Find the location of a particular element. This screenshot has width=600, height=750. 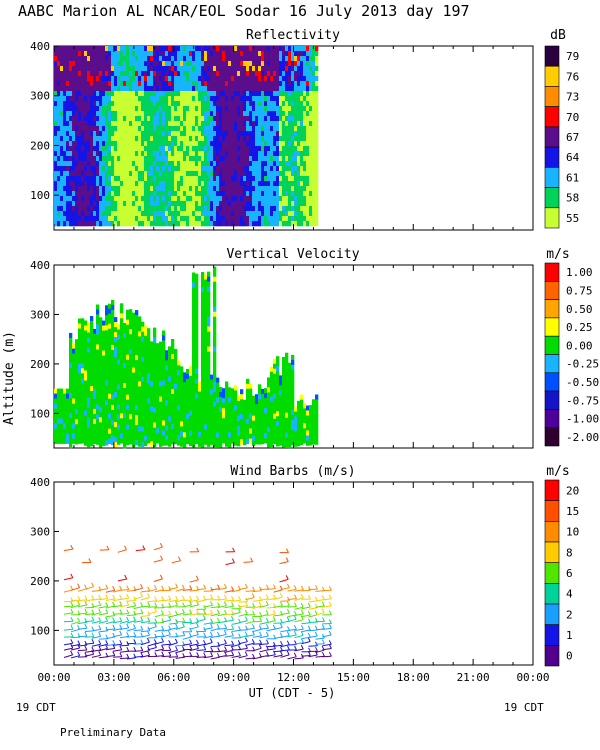

legend-swatch is located at coordinates (552, 290).